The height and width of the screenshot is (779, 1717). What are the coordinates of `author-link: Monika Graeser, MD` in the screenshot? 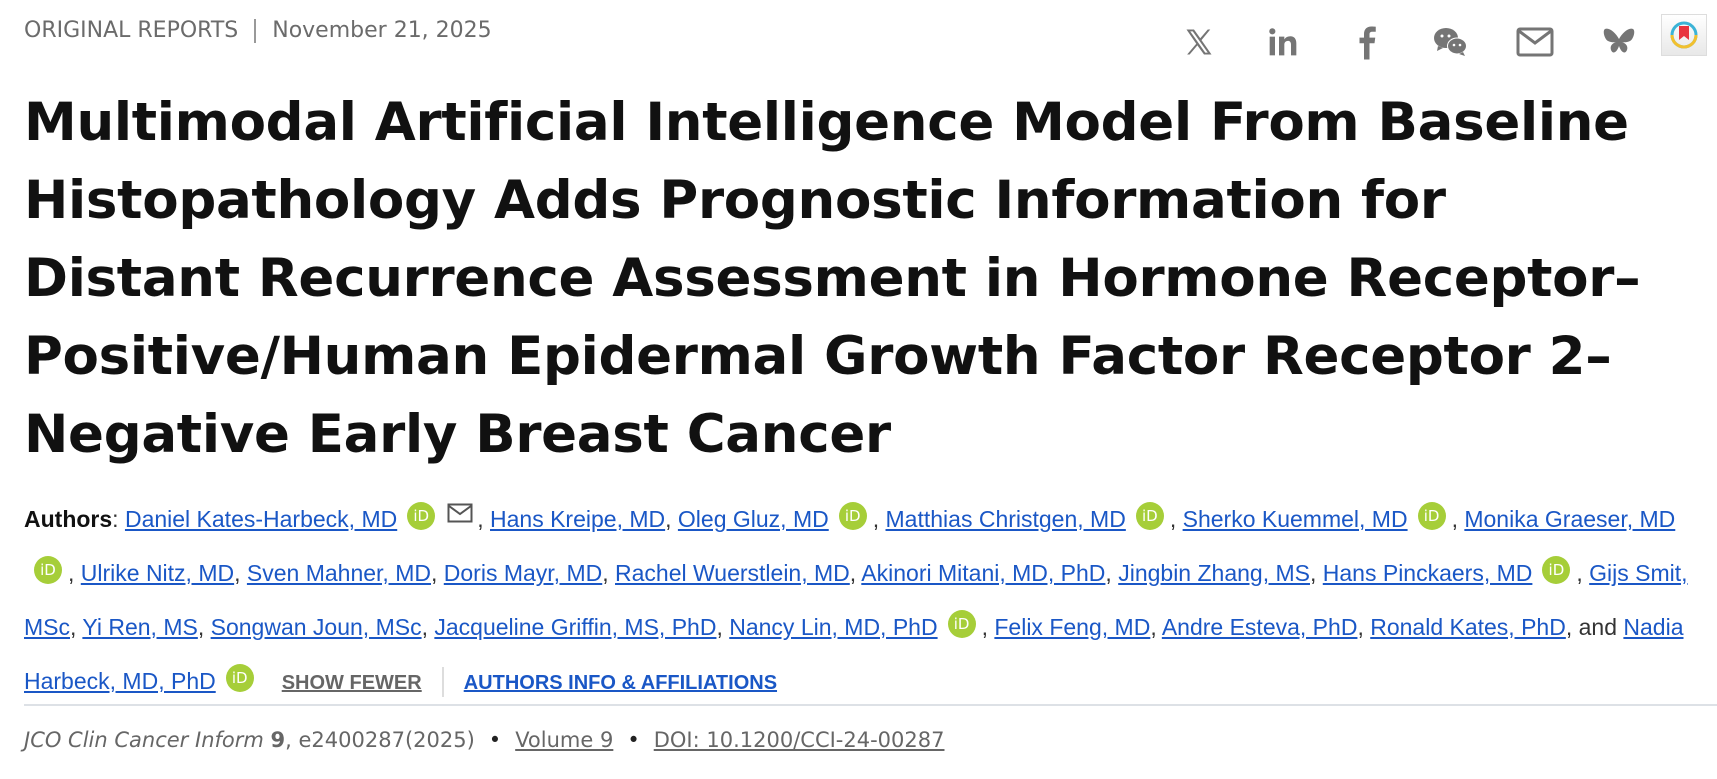 It's located at (1570, 519).